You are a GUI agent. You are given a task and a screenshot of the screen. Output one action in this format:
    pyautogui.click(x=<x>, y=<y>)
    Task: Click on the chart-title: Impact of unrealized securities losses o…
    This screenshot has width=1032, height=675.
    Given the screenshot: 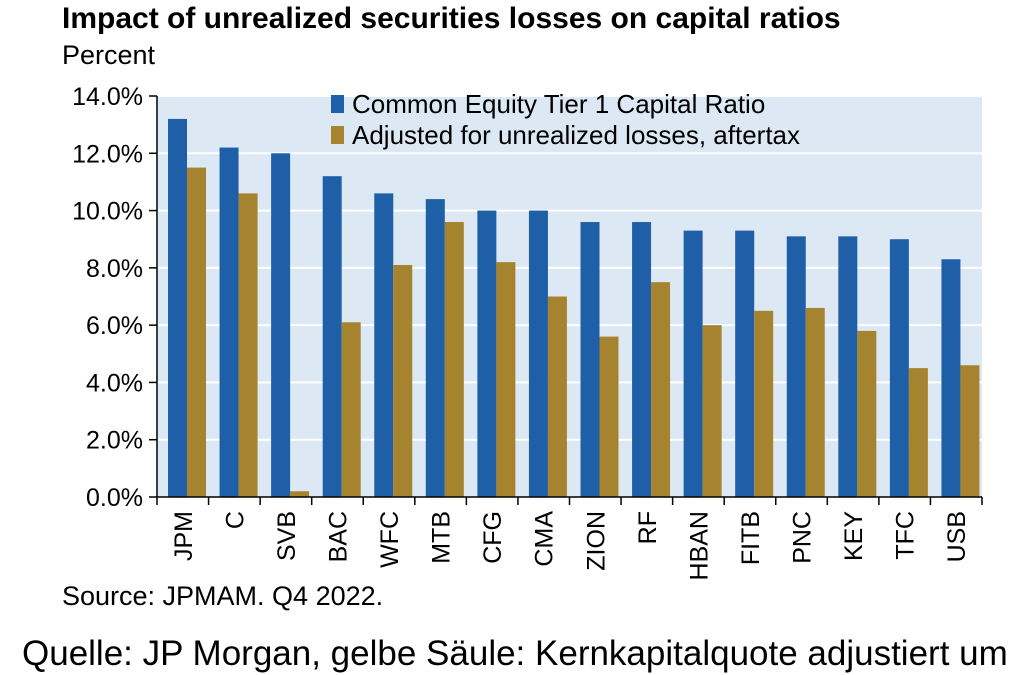 What is the action you would take?
    pyautogui.click(x=451, y=18)
    